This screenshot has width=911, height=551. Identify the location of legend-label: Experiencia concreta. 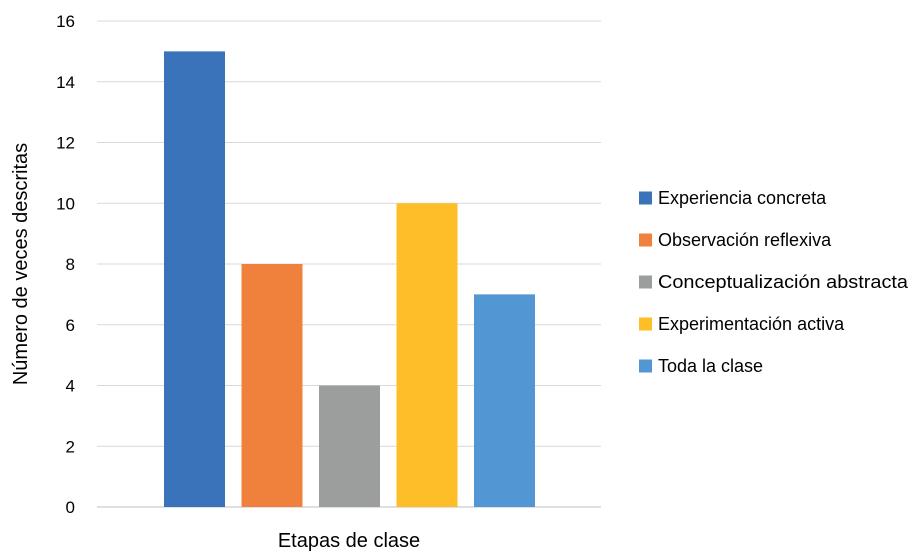
(742, 198).